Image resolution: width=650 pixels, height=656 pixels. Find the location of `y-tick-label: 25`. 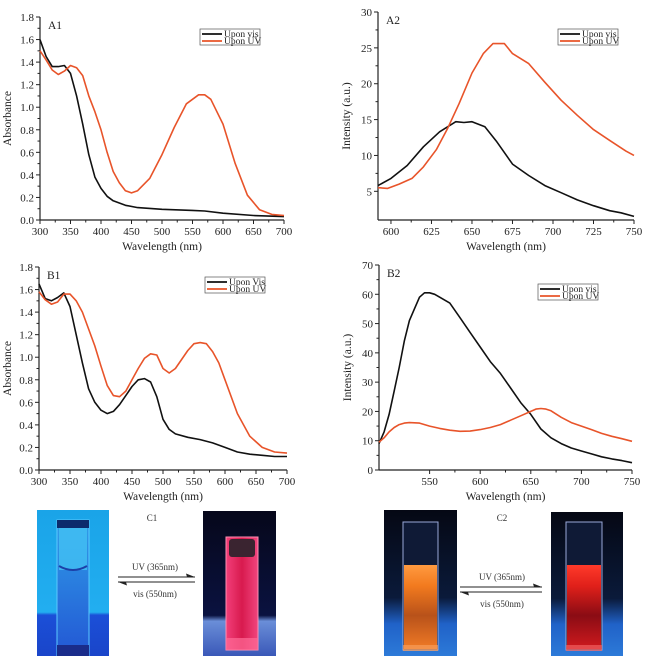

y-tick-label: 25 is located at coordinates (367, 49).